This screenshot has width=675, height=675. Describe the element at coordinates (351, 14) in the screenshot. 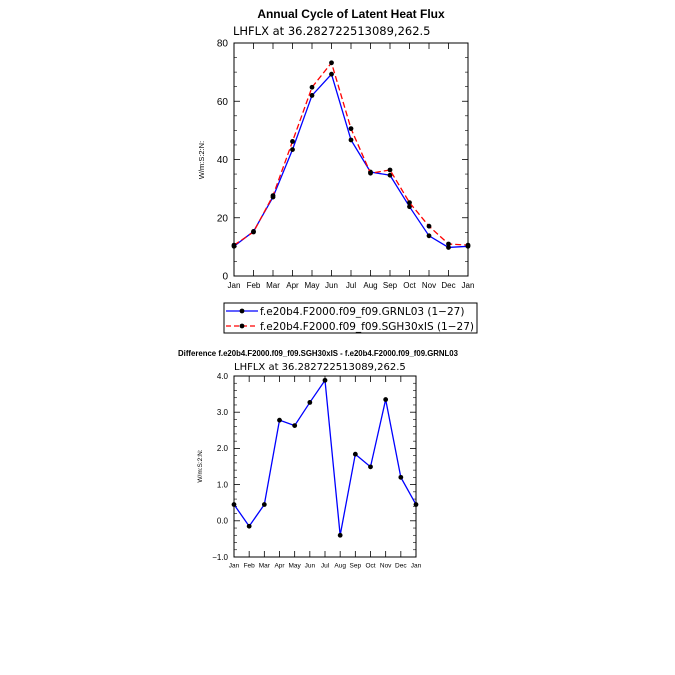

I see `chart-title: Annual Cycle of Latent Heat Flux` at that location.